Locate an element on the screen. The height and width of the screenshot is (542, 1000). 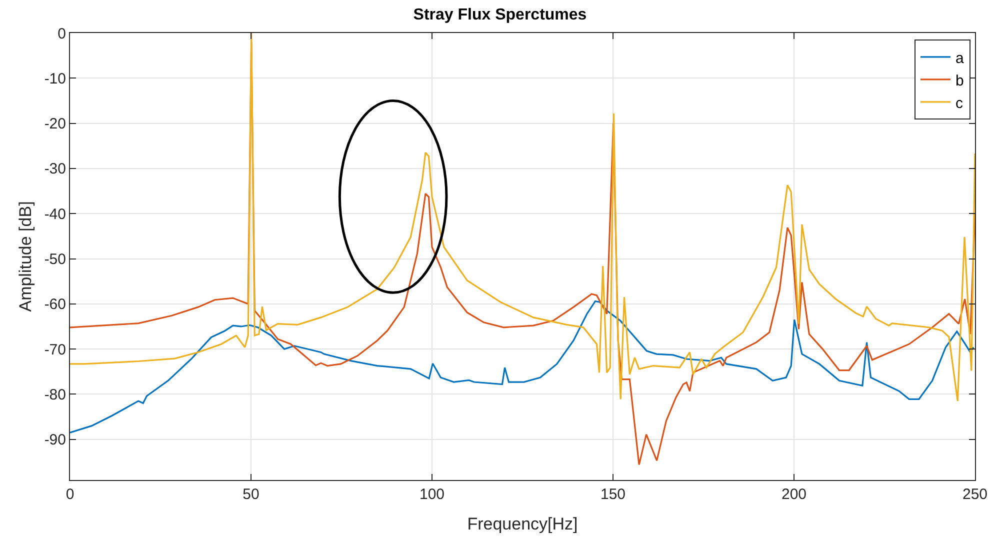
y-tick-label: -50 is located at coordinates (55, 259).